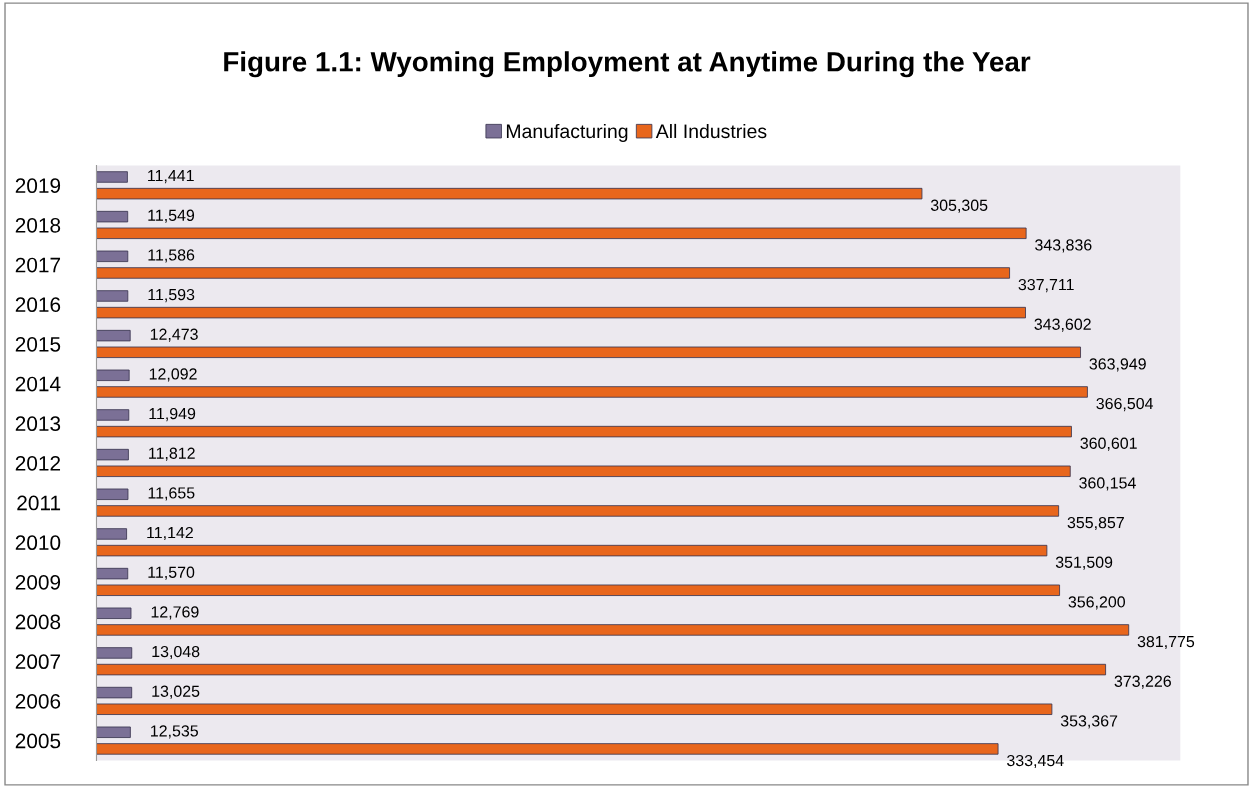  Describe the element at coordinates (38, 701) in the screenshot. I see `y-tick-label: 2006` at that location.